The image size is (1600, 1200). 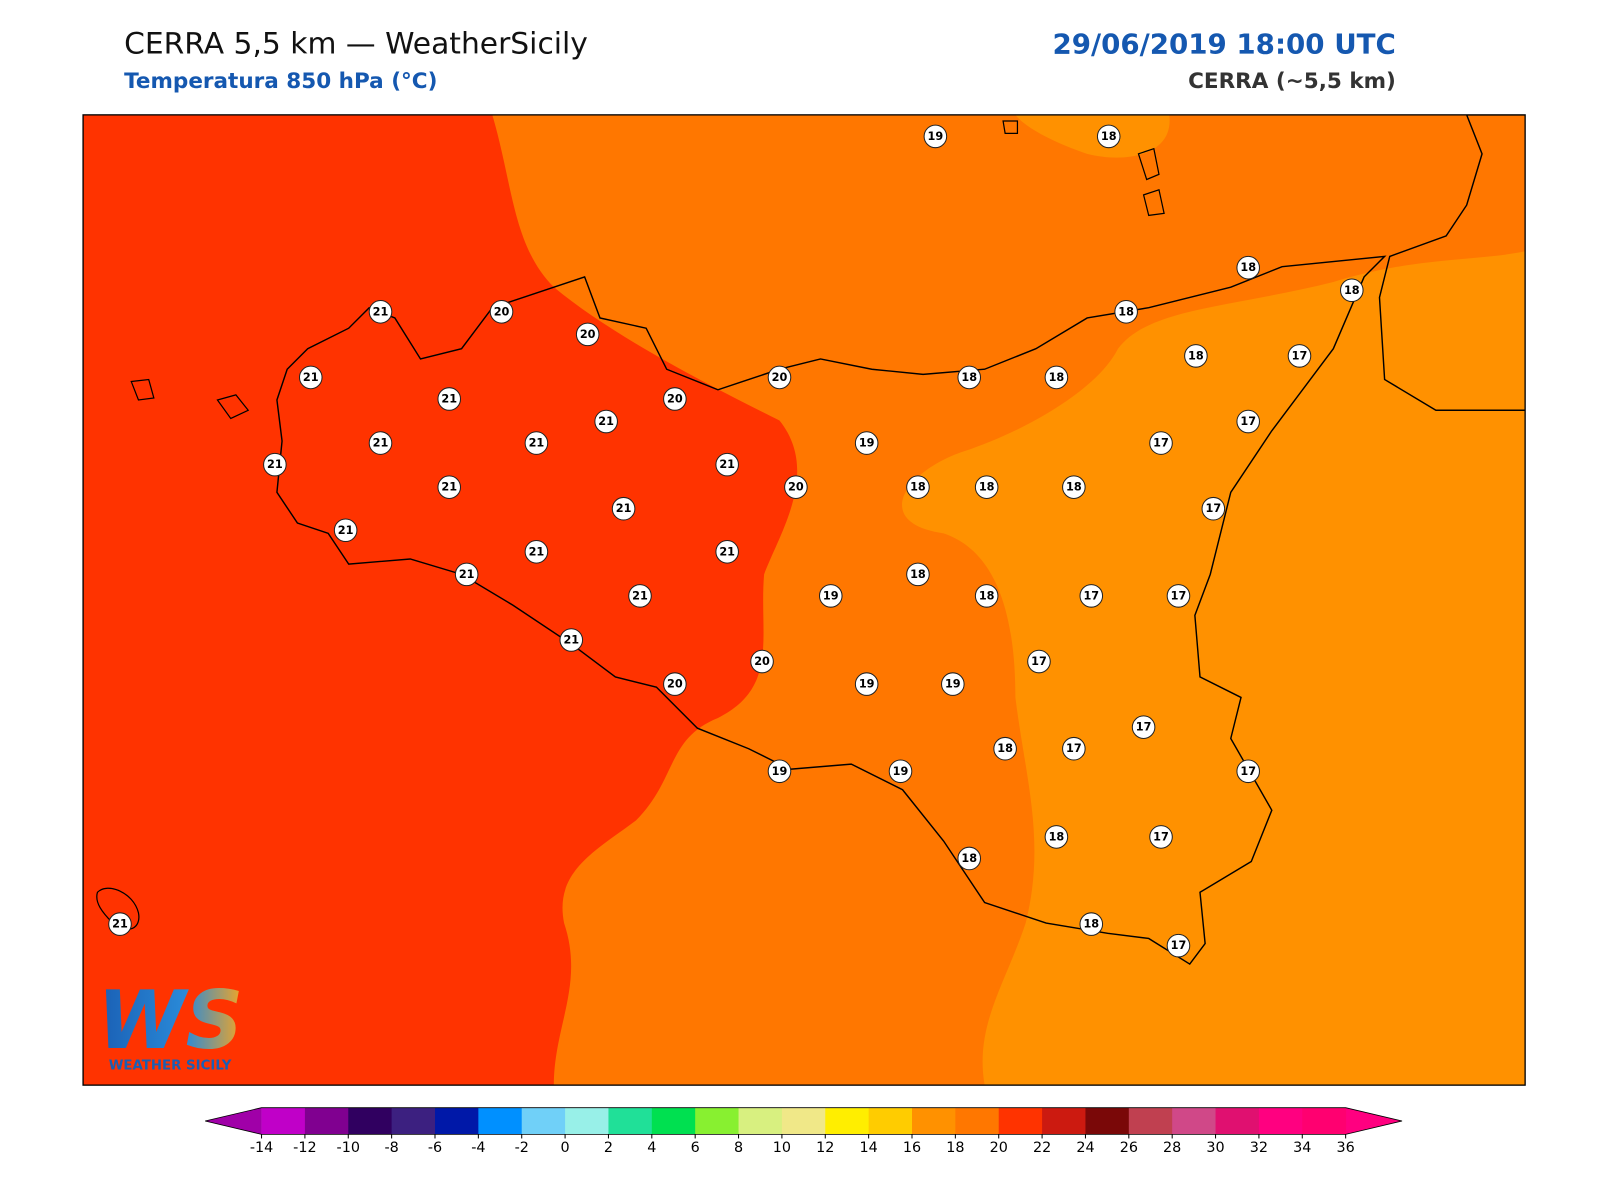 What do you see at coordinates (782, 1148) in the screenshot?
I see `colorbar-tick-label: 10` at bounding box center [782, 1148].